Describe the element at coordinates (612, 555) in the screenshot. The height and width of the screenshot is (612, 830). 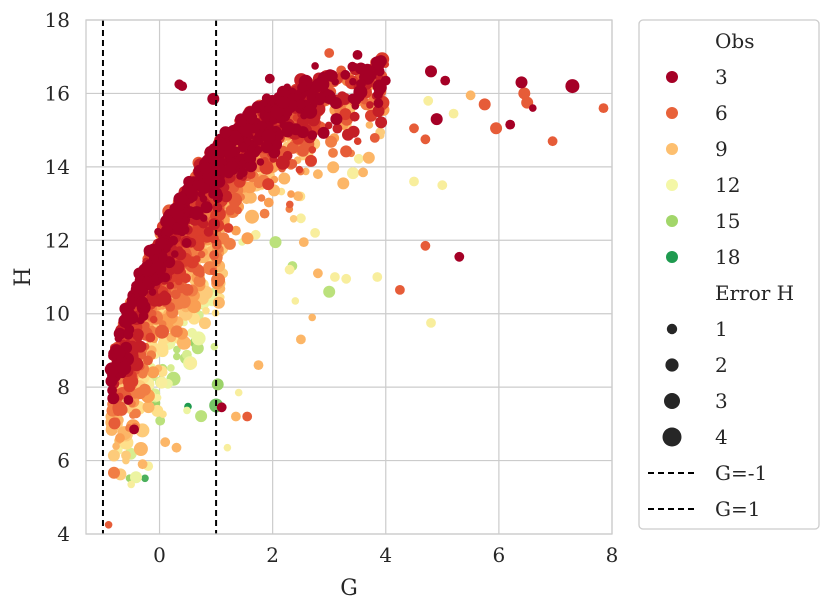
I see `x-tick-label: 8` at that location.